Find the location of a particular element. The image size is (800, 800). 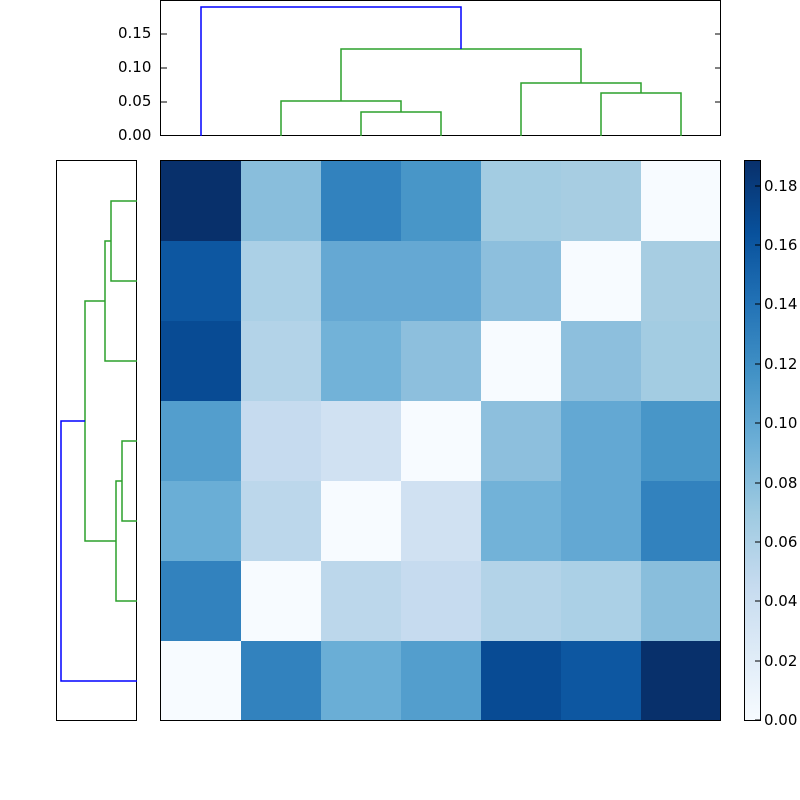

top-ytick-label: 0.00 is located at coordinates (135, 135).